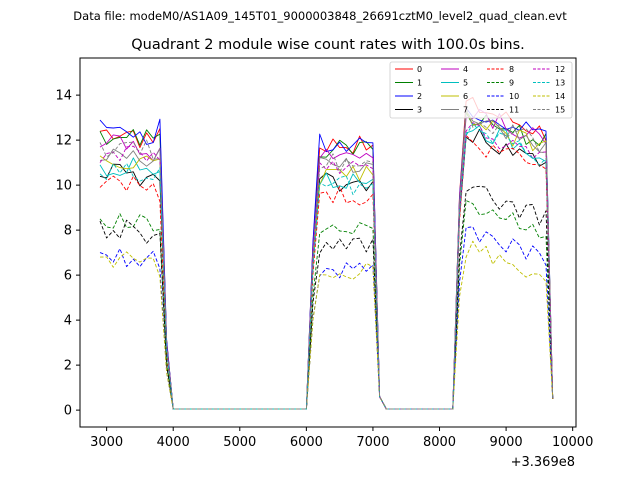  Describe the element at coordinates (63, 96) in the screenshot. I see `y-tick-label: 14` at that location.